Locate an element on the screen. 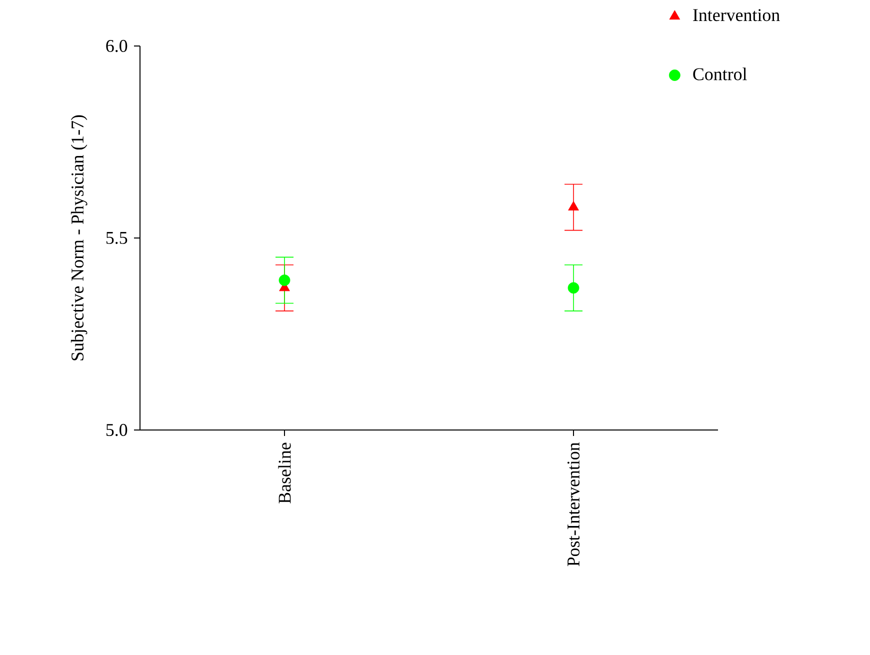 This screenshot has height=655, width=870. y-tick-label: 6.0 is located at coordinates (117, 46).